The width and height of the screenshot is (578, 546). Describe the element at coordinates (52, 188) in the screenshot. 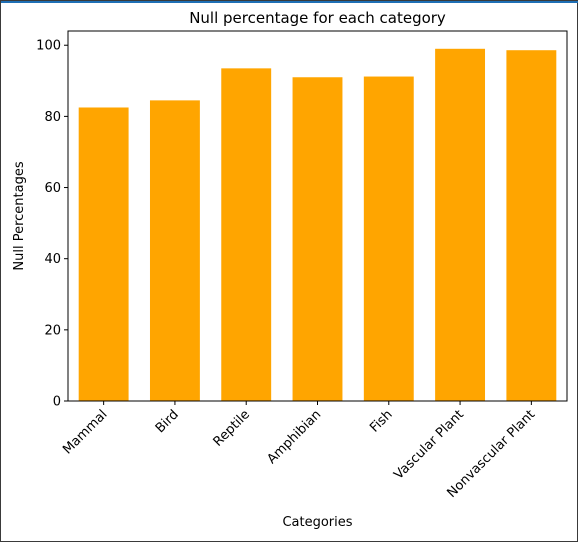

I see `y-tick-label: 60` at that location.